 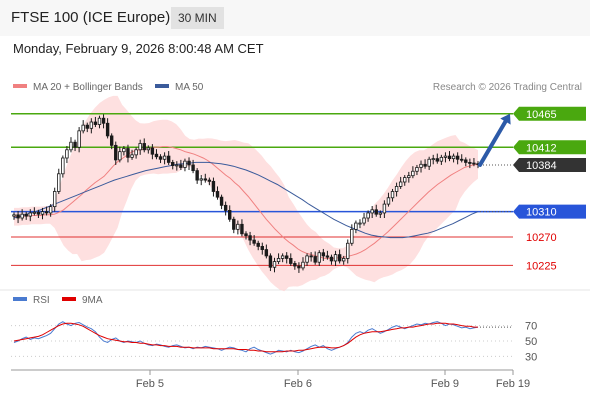 I want to click on projection-arrow-shaft, so click(x=493, y=143).